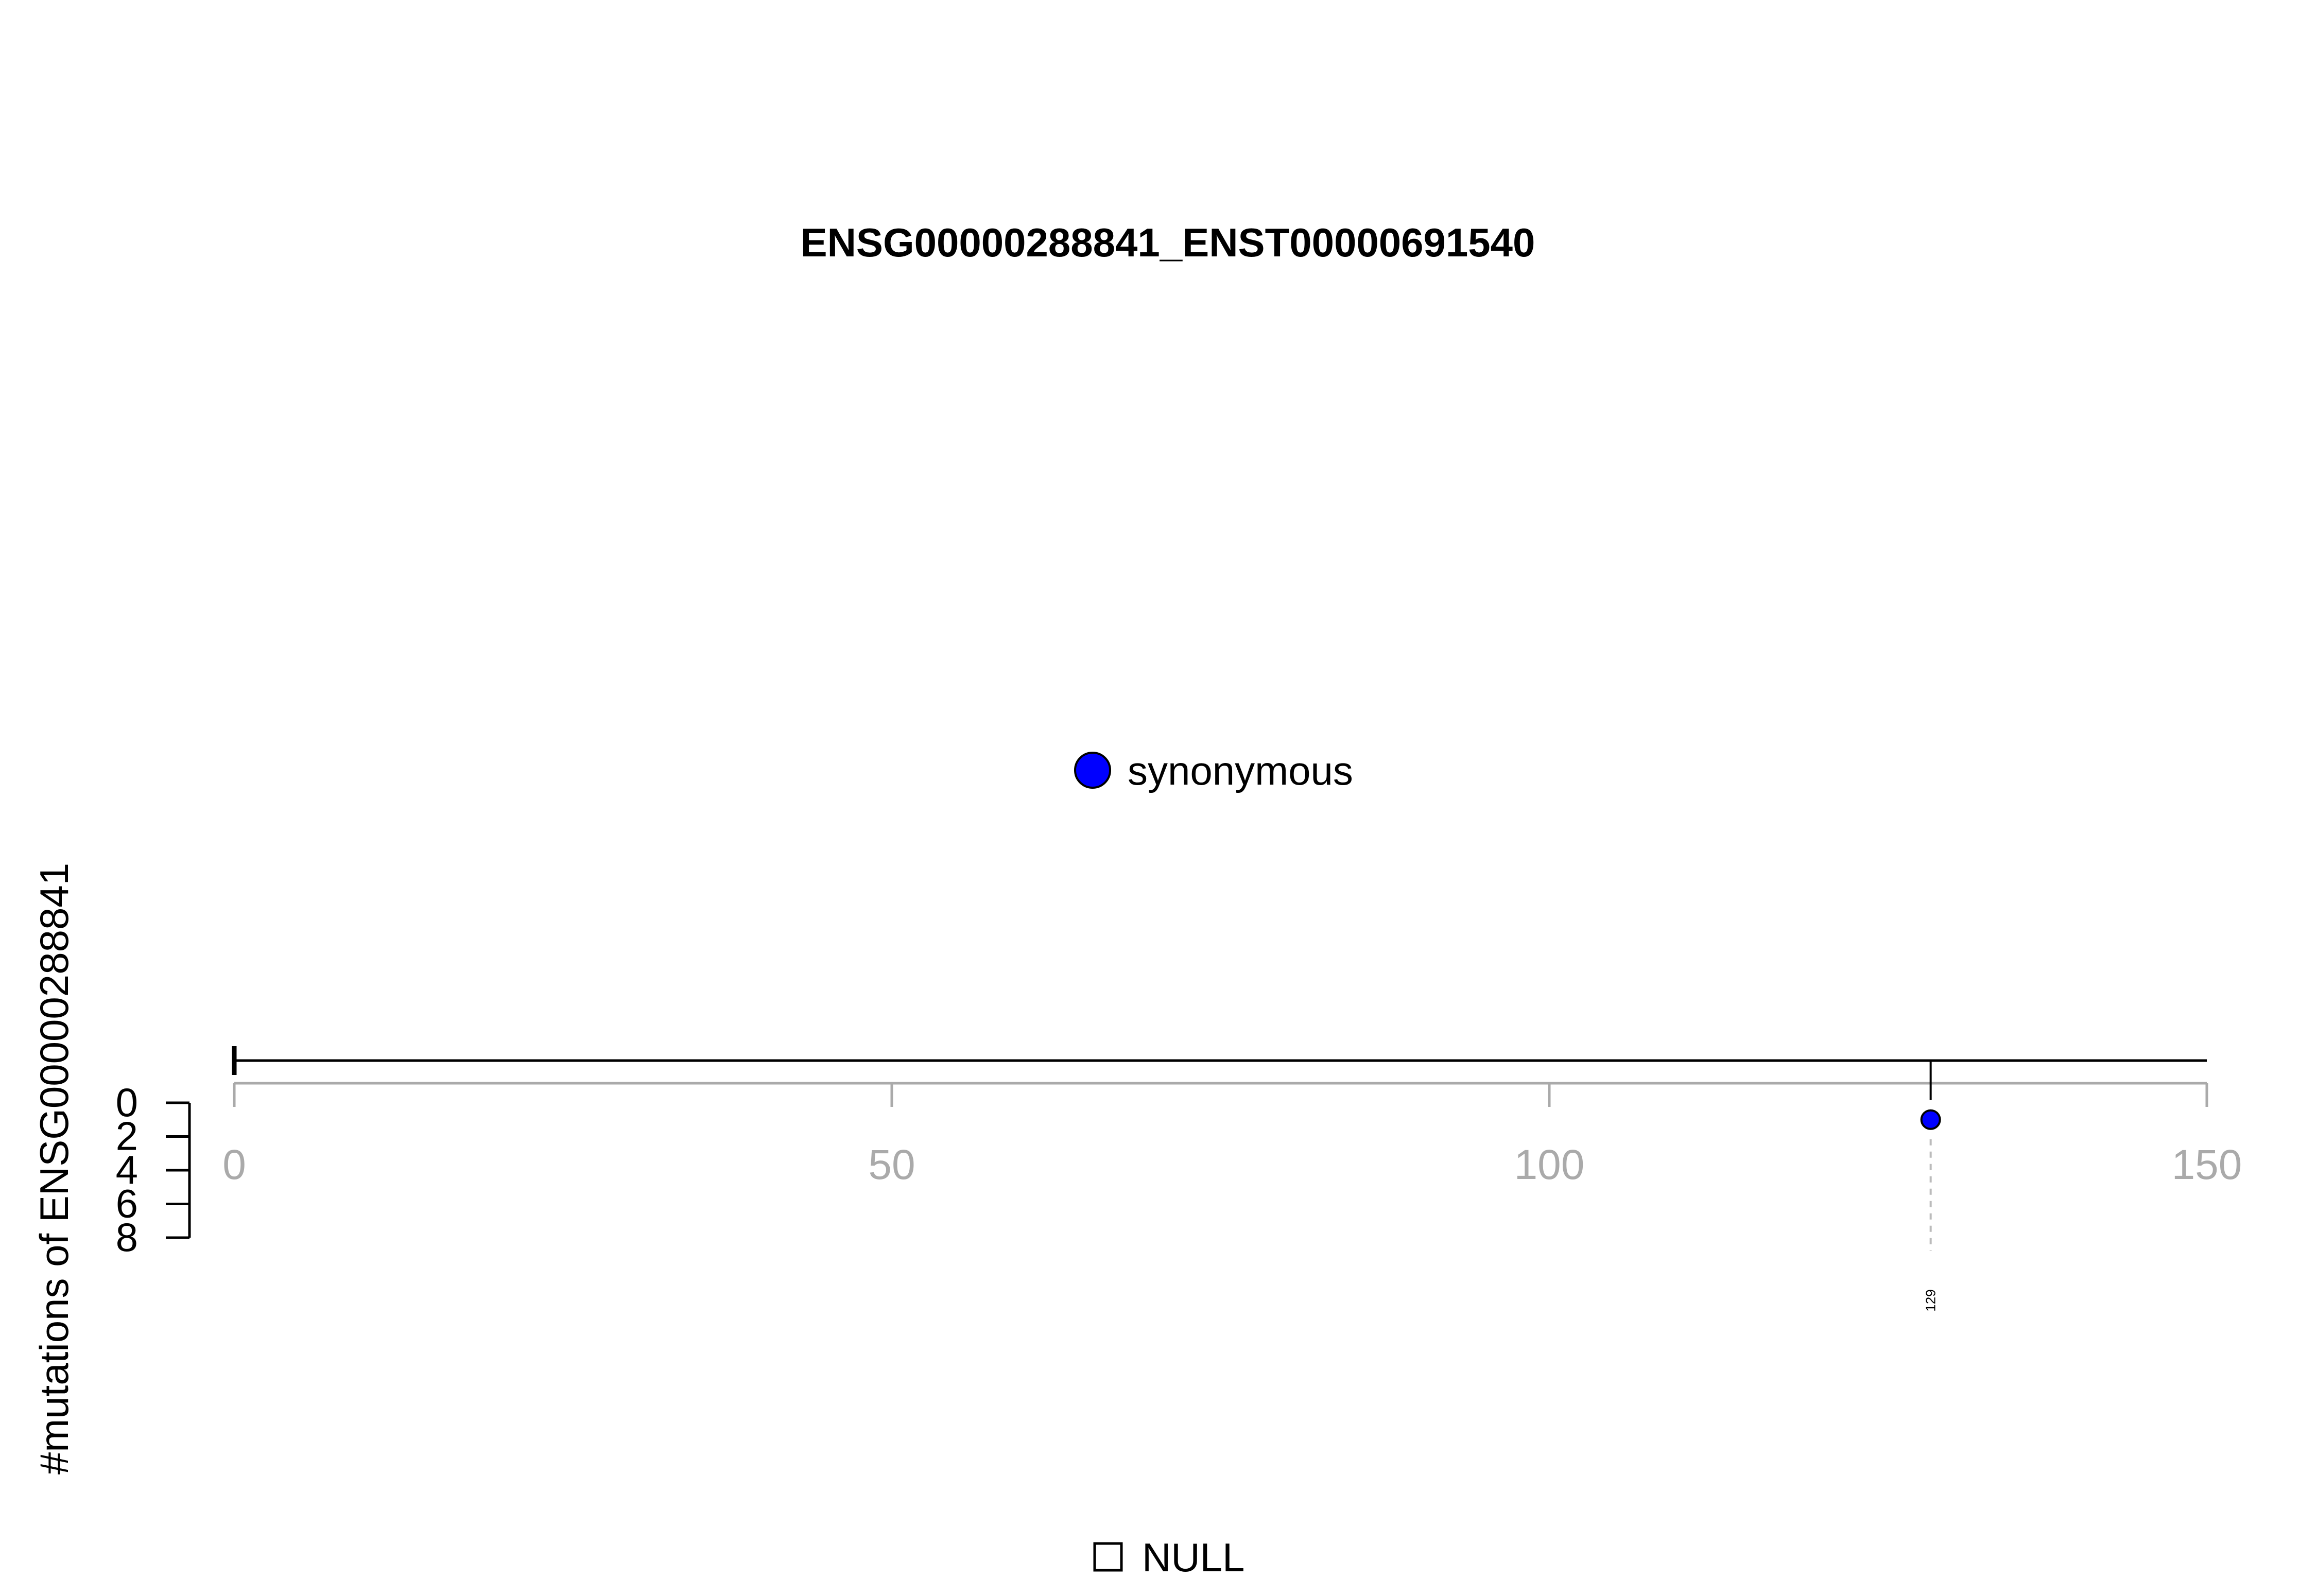 Image resolution: width=2317 pixels, height=1596 pixels. I want to click on position-label: 129, so click(1931, 1300).